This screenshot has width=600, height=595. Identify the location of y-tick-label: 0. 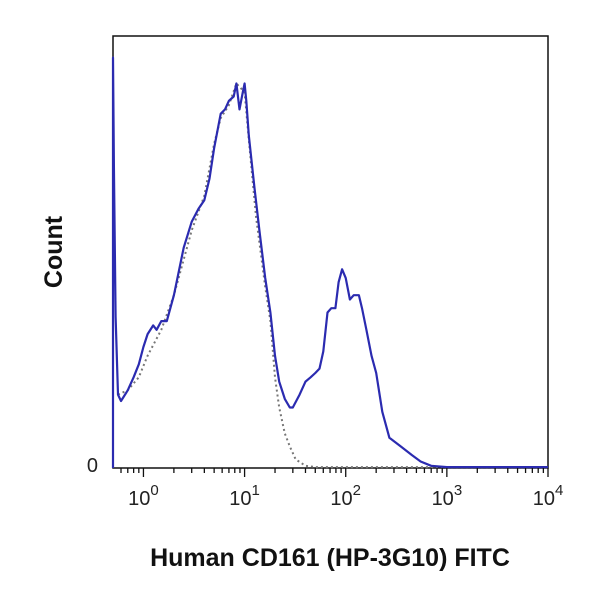
(92, 466).